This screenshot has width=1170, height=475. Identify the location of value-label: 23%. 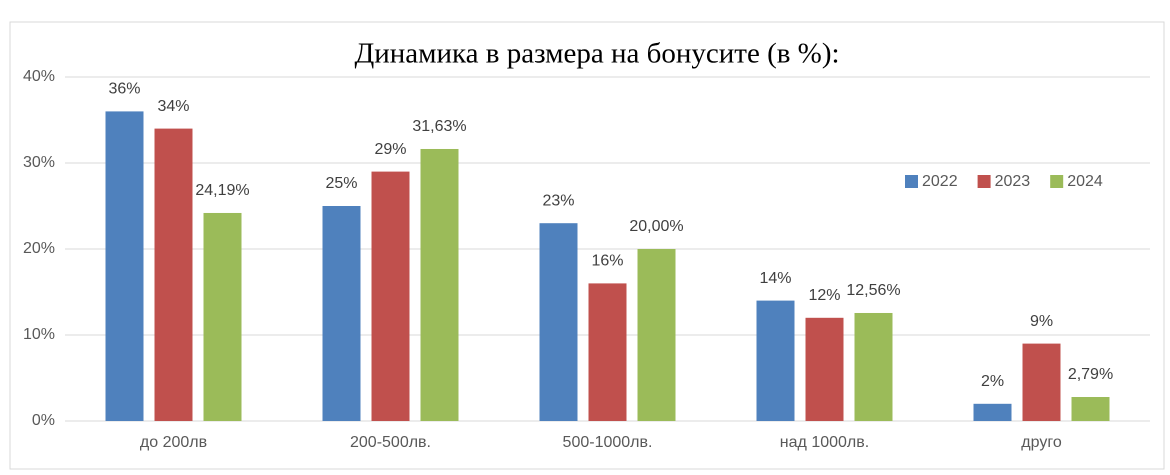
(558, 200).